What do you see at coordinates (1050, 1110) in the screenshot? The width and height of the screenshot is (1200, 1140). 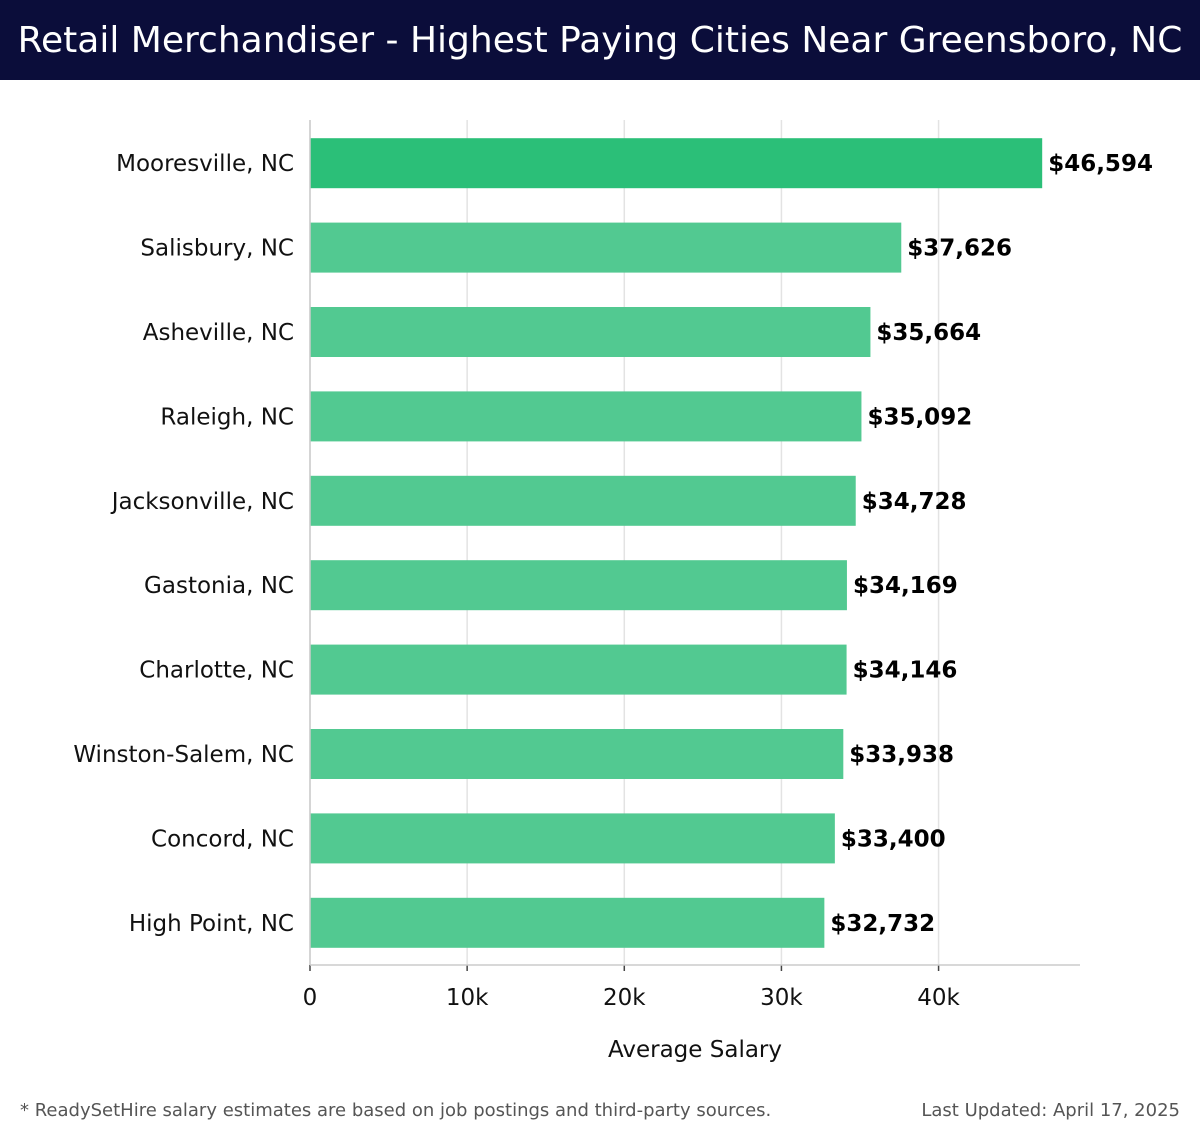 I see `last-updated: Last Updated: April 17, 2025` at bounding box center [1050, 1110].